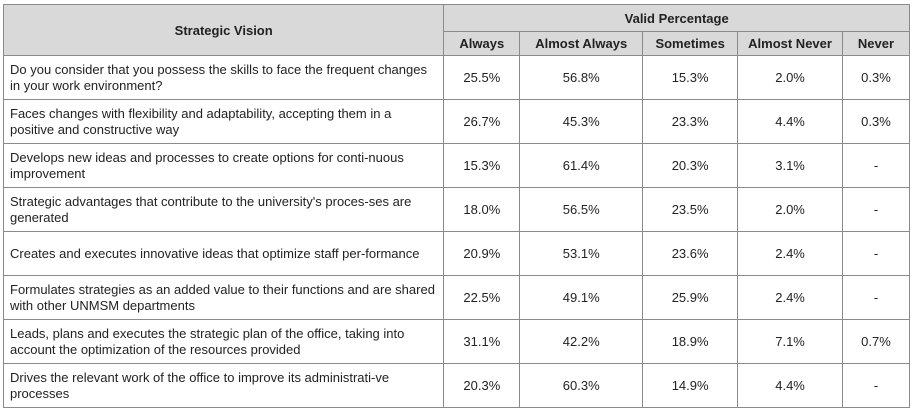 The image size is (914, 408). Describe the element at coordinates (482, 121) in the screenshot. I see `cell-value: 26.7%` at that location.